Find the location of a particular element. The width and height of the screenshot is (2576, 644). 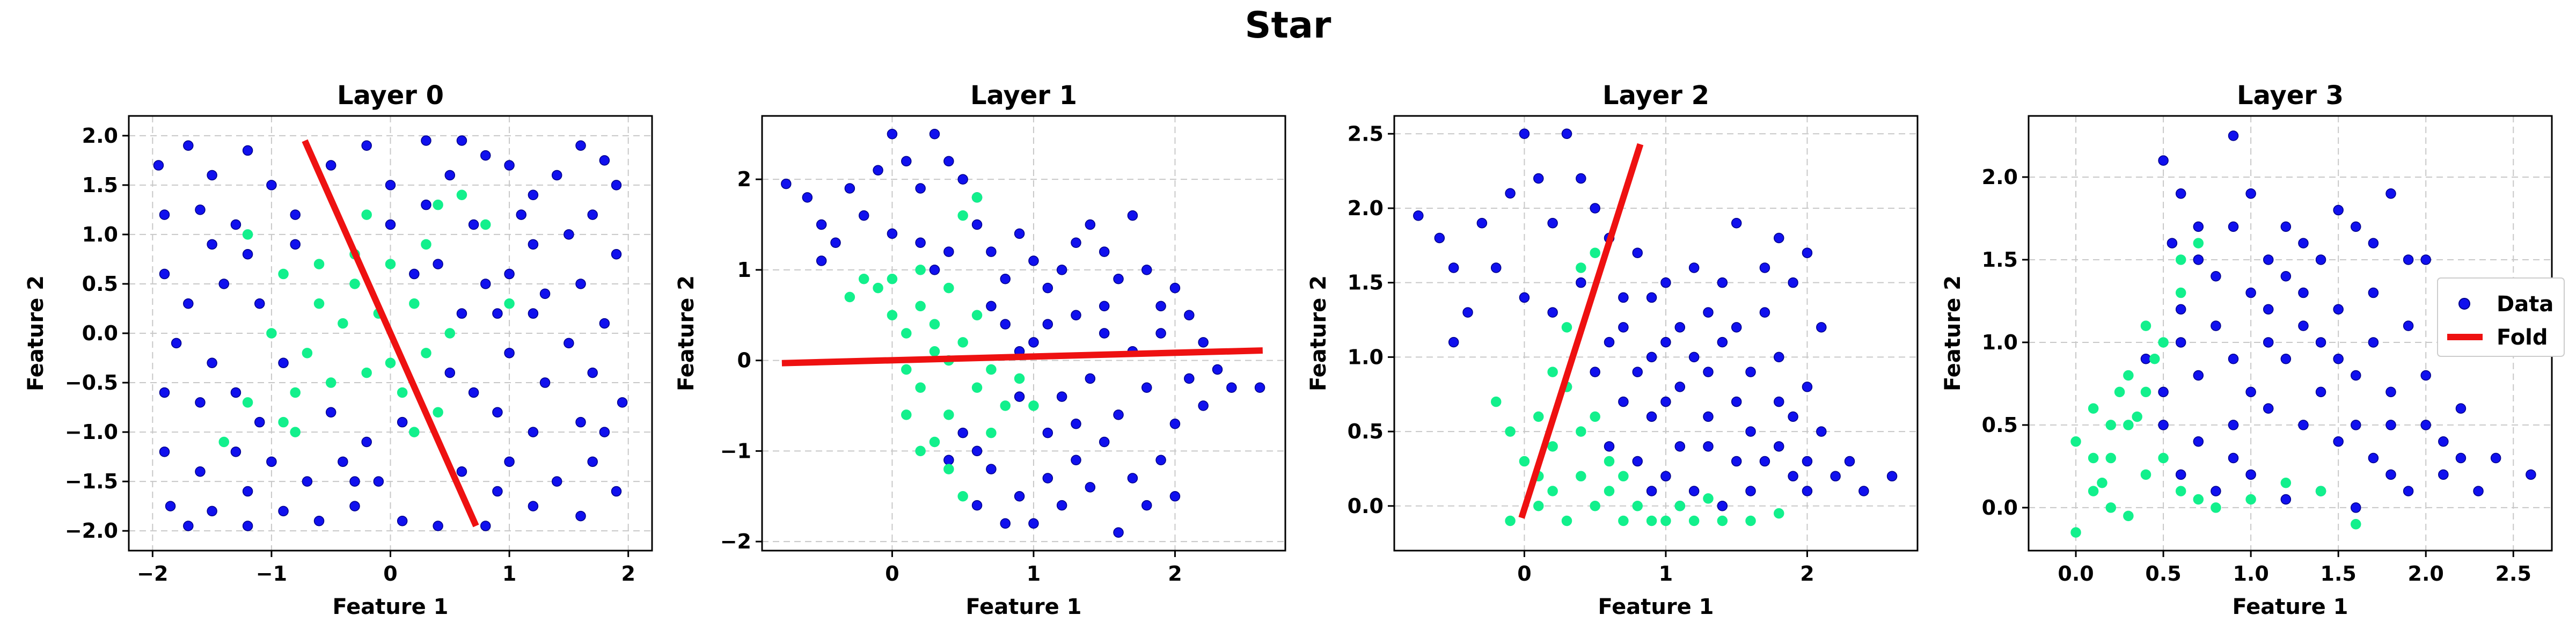

panel-title: Layer 0 is located at coordinates (390, 95).